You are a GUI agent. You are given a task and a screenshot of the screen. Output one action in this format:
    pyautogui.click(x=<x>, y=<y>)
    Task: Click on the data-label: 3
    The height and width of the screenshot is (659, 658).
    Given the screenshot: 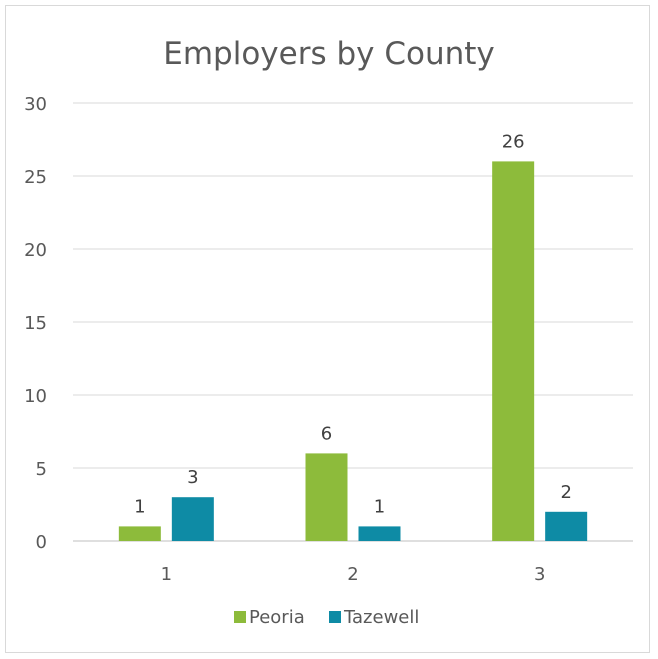 What is the action you would take?
    pyautogui.click(x=192, y=477)
    